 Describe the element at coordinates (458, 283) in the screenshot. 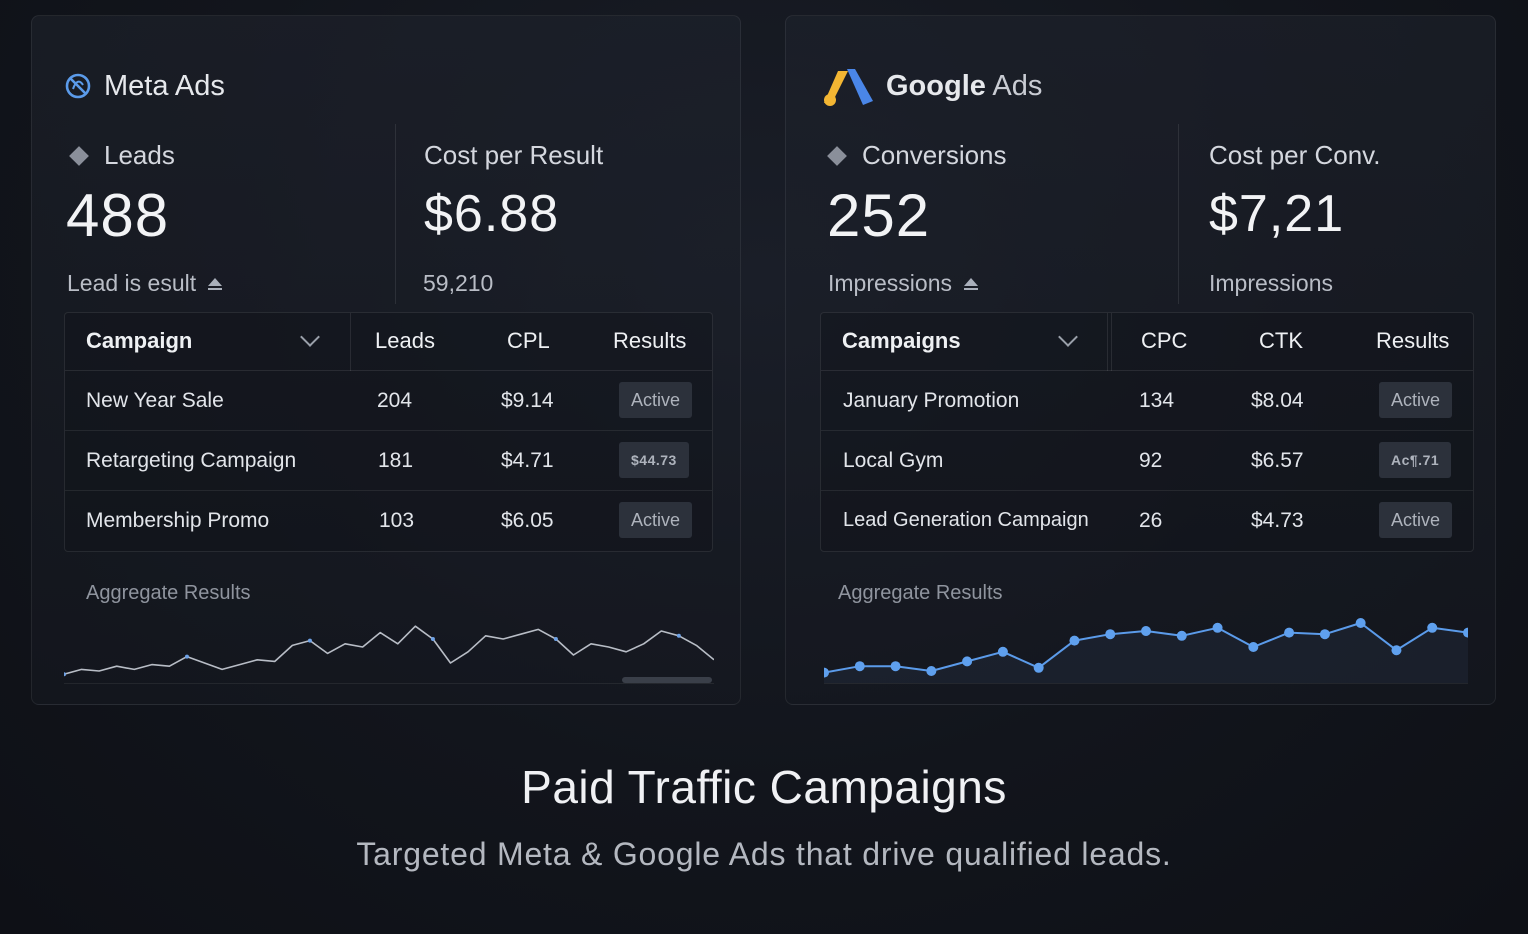

I see `cost-per-result-subtext: 59,210` at that location.